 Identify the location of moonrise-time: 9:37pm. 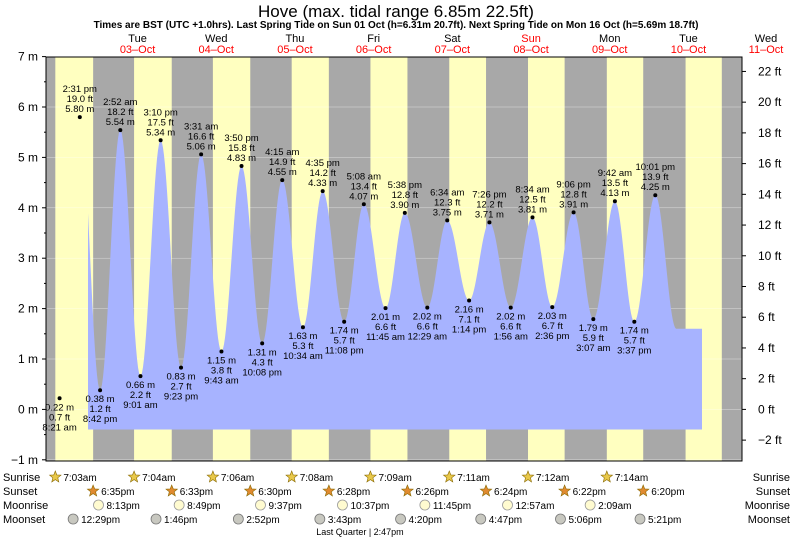
(284, 506).